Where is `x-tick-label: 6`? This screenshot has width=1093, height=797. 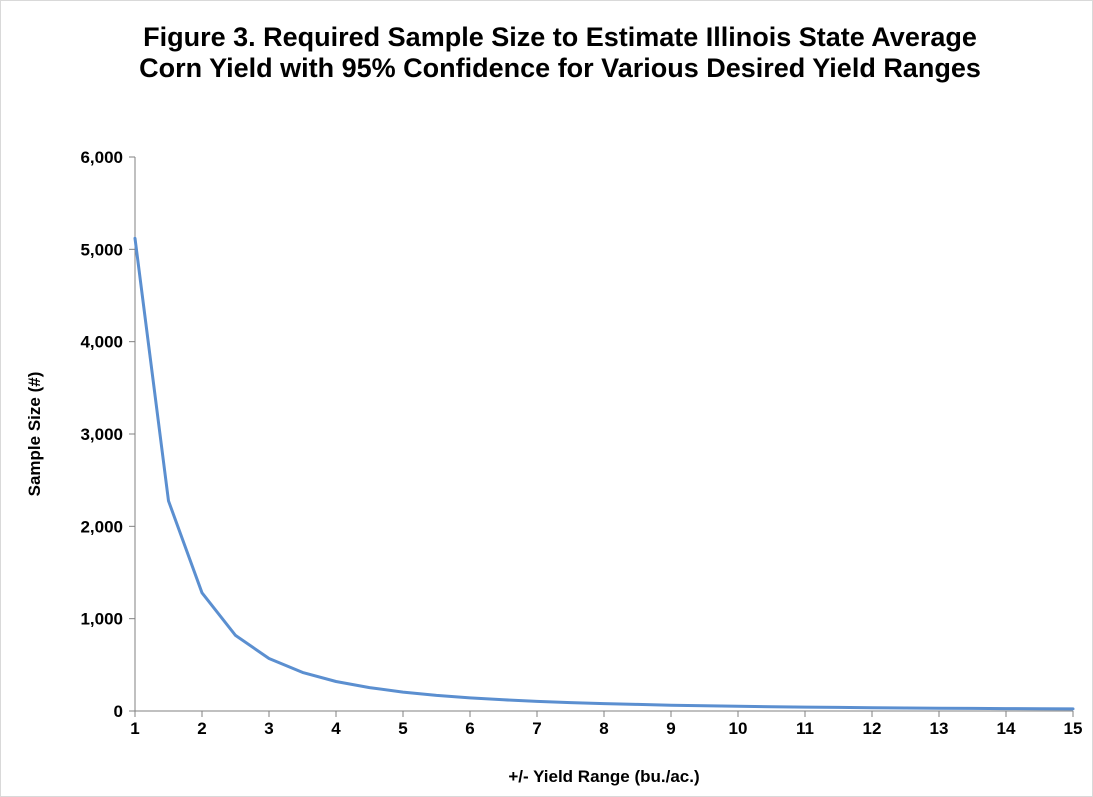
x-tick-label: 6 is located at coordinates (469, 728).